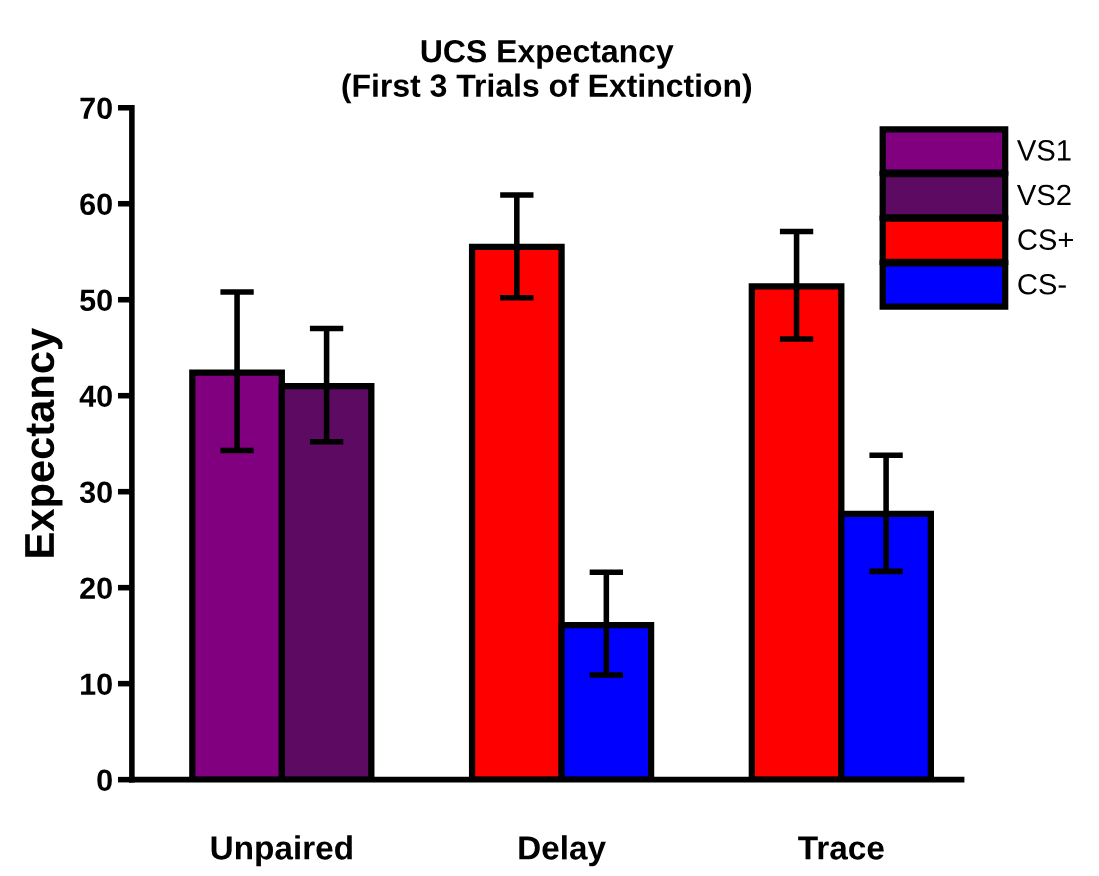  What do you see at coordinates (96, 108) in the screenshot?
I see `y-tick-label: 70` at bounding box center [96, 108].